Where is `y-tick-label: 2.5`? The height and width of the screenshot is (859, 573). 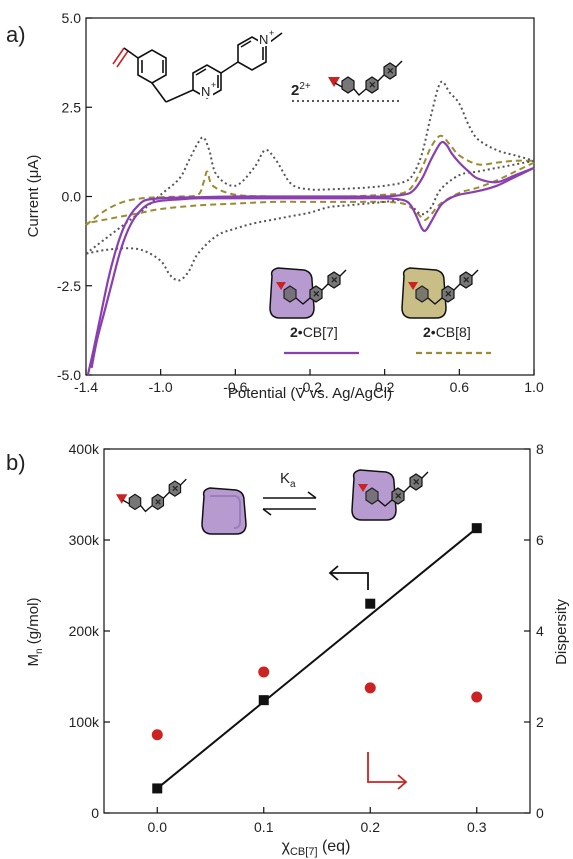 y-tick-label: 2.5 is located at coordinates (72, 107).